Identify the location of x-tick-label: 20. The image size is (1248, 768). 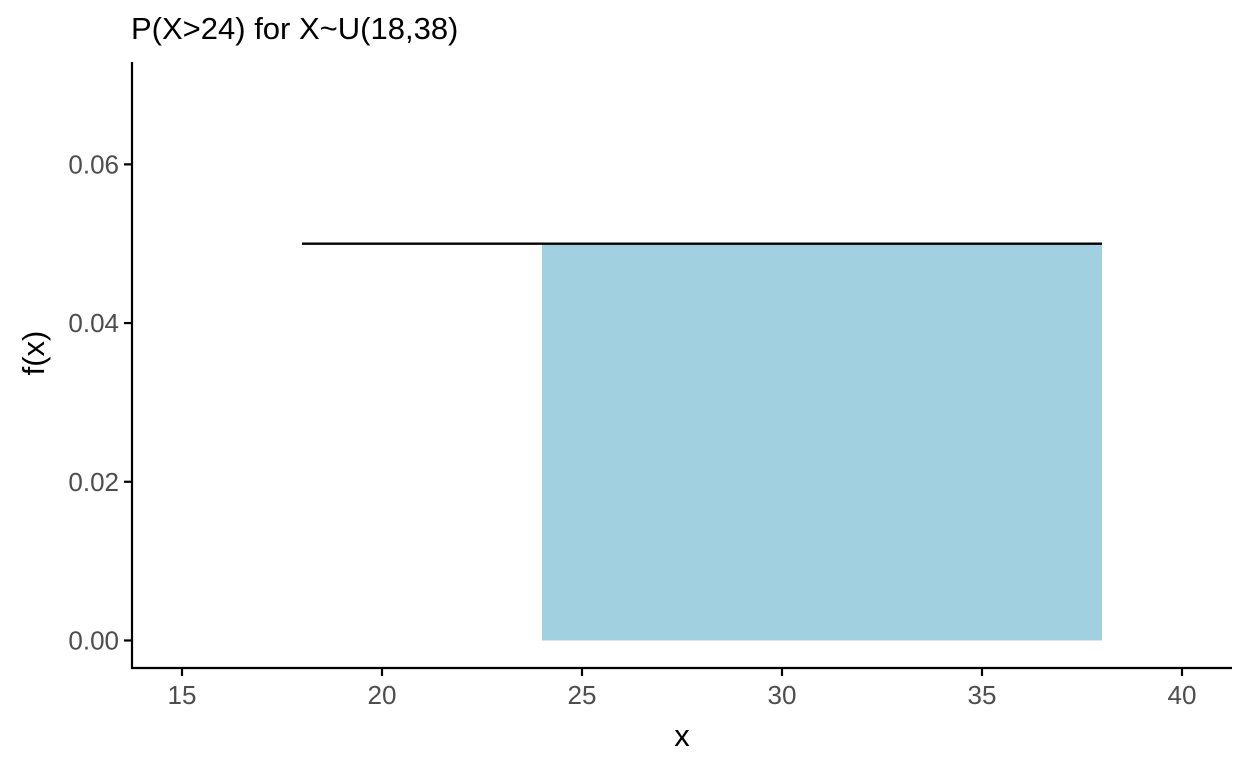
(382, 695).